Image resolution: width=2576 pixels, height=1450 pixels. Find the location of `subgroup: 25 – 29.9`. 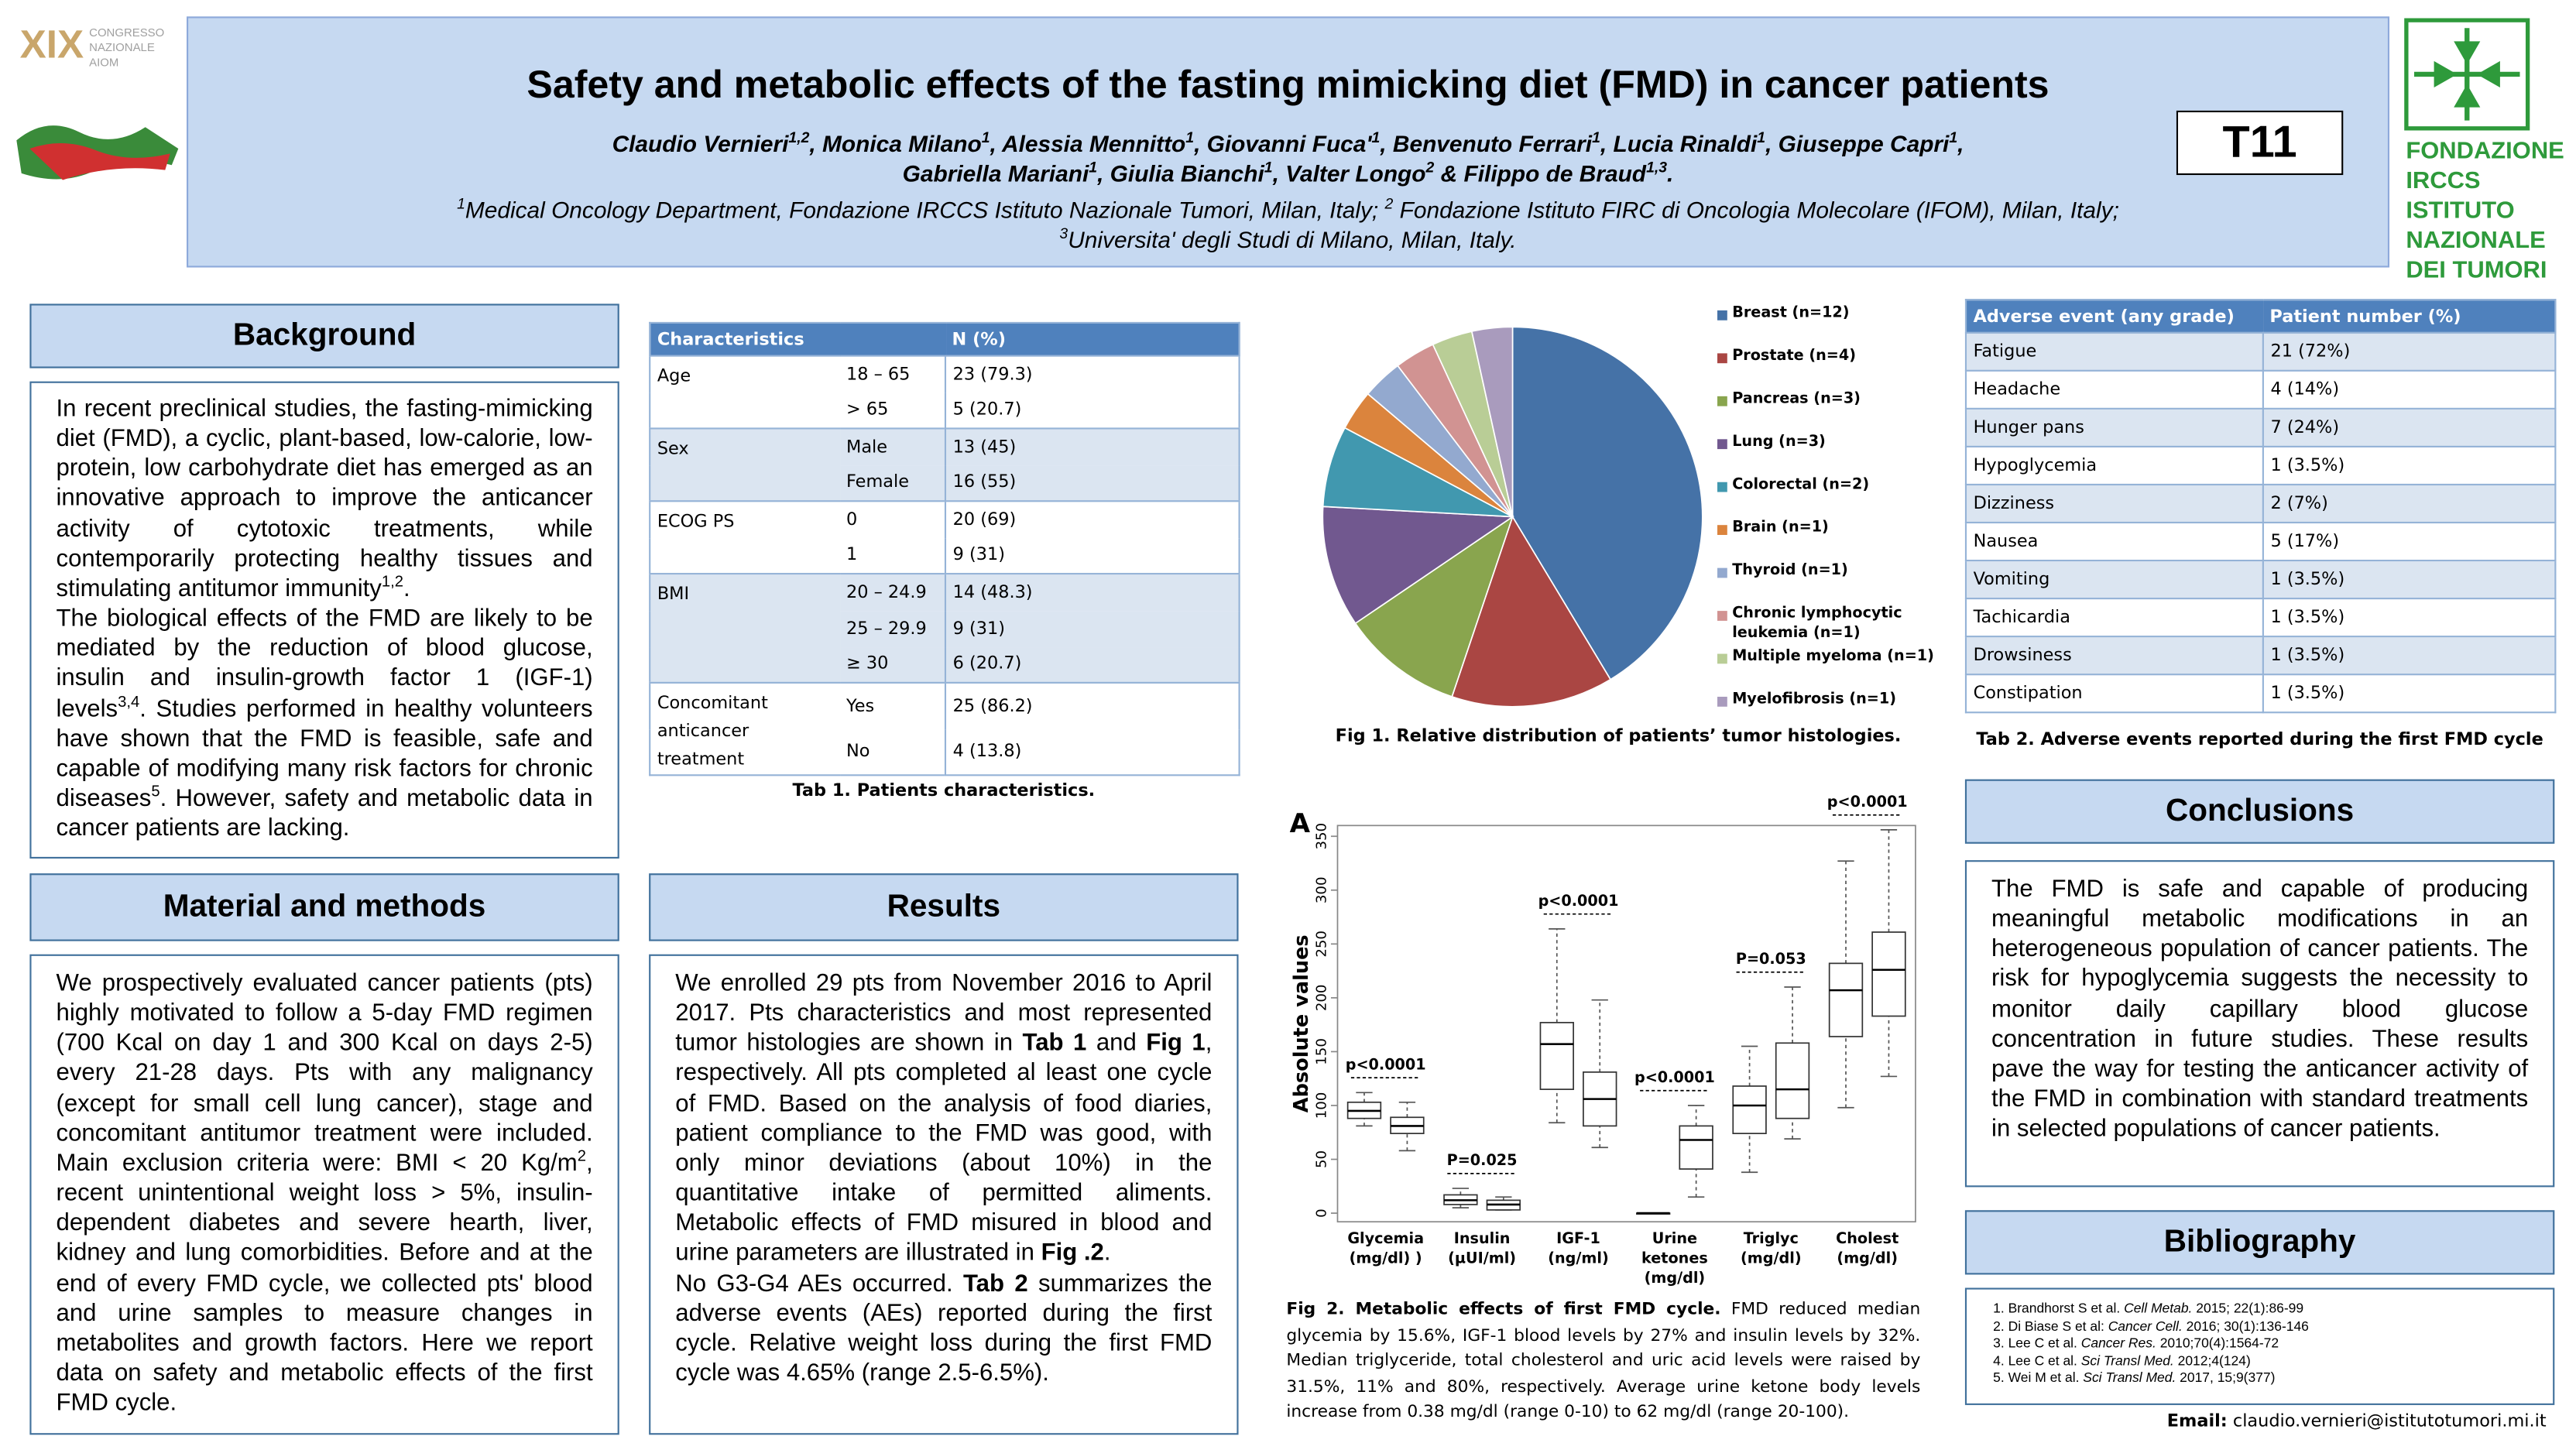

subgroup: 25 – 29.9 is located at coordinates (886, 628).